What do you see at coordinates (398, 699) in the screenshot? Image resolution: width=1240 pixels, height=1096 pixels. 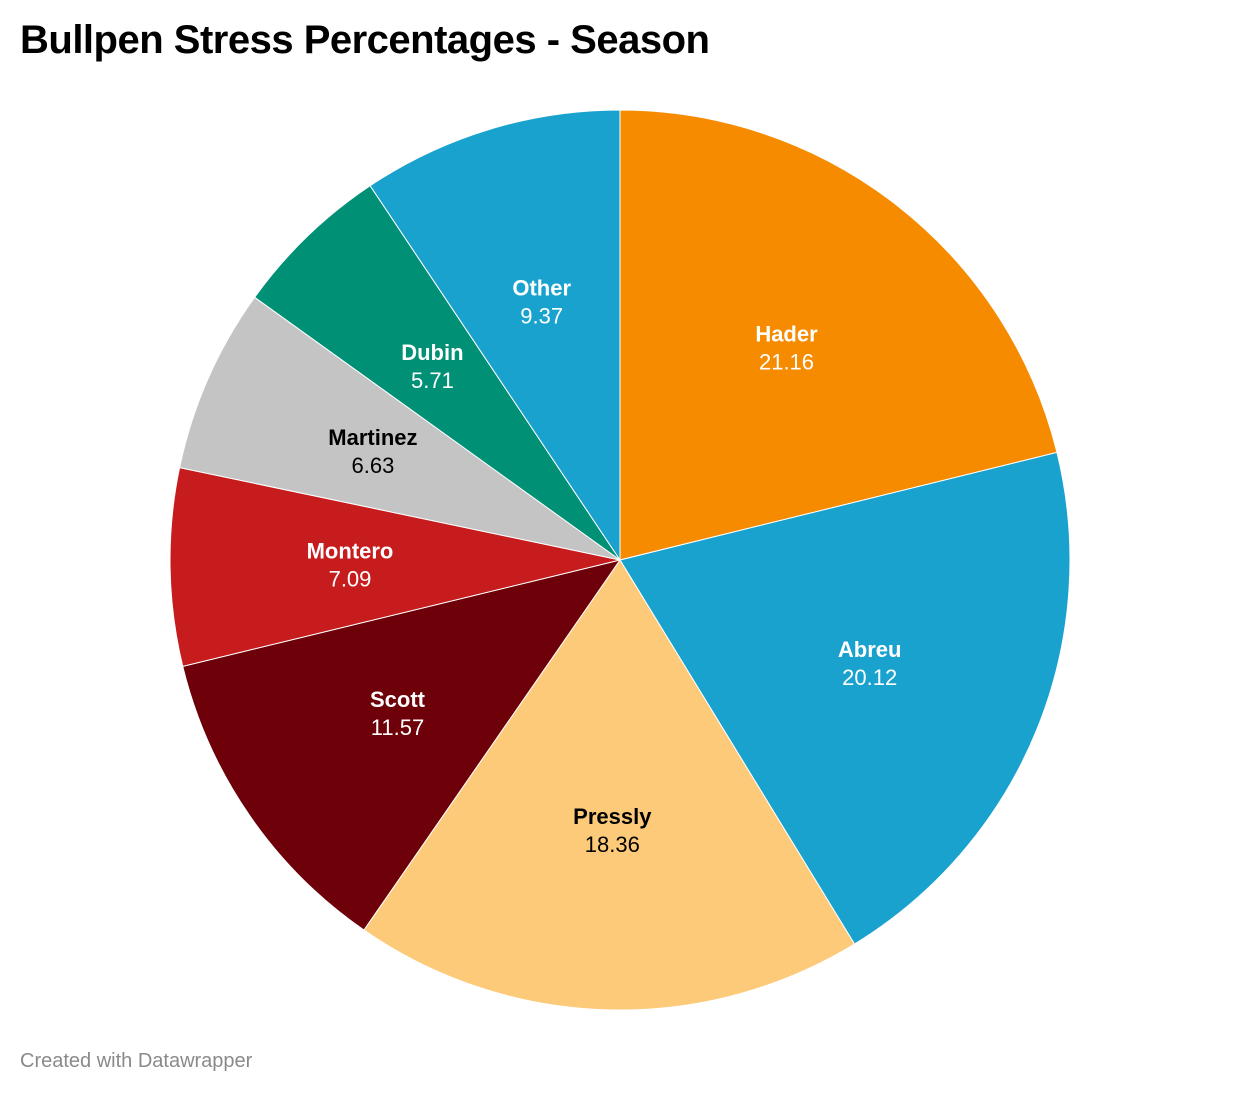 I see `slice-label-scott: Scott` at bounding box center [398, 699].